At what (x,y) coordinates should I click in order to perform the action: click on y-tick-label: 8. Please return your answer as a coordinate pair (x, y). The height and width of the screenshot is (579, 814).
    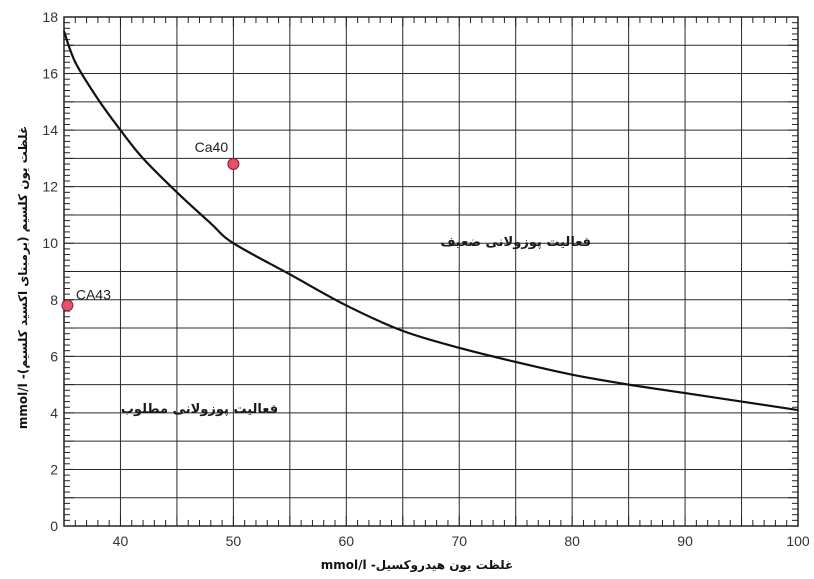
    Looking at the image, I should click on (54, 300).